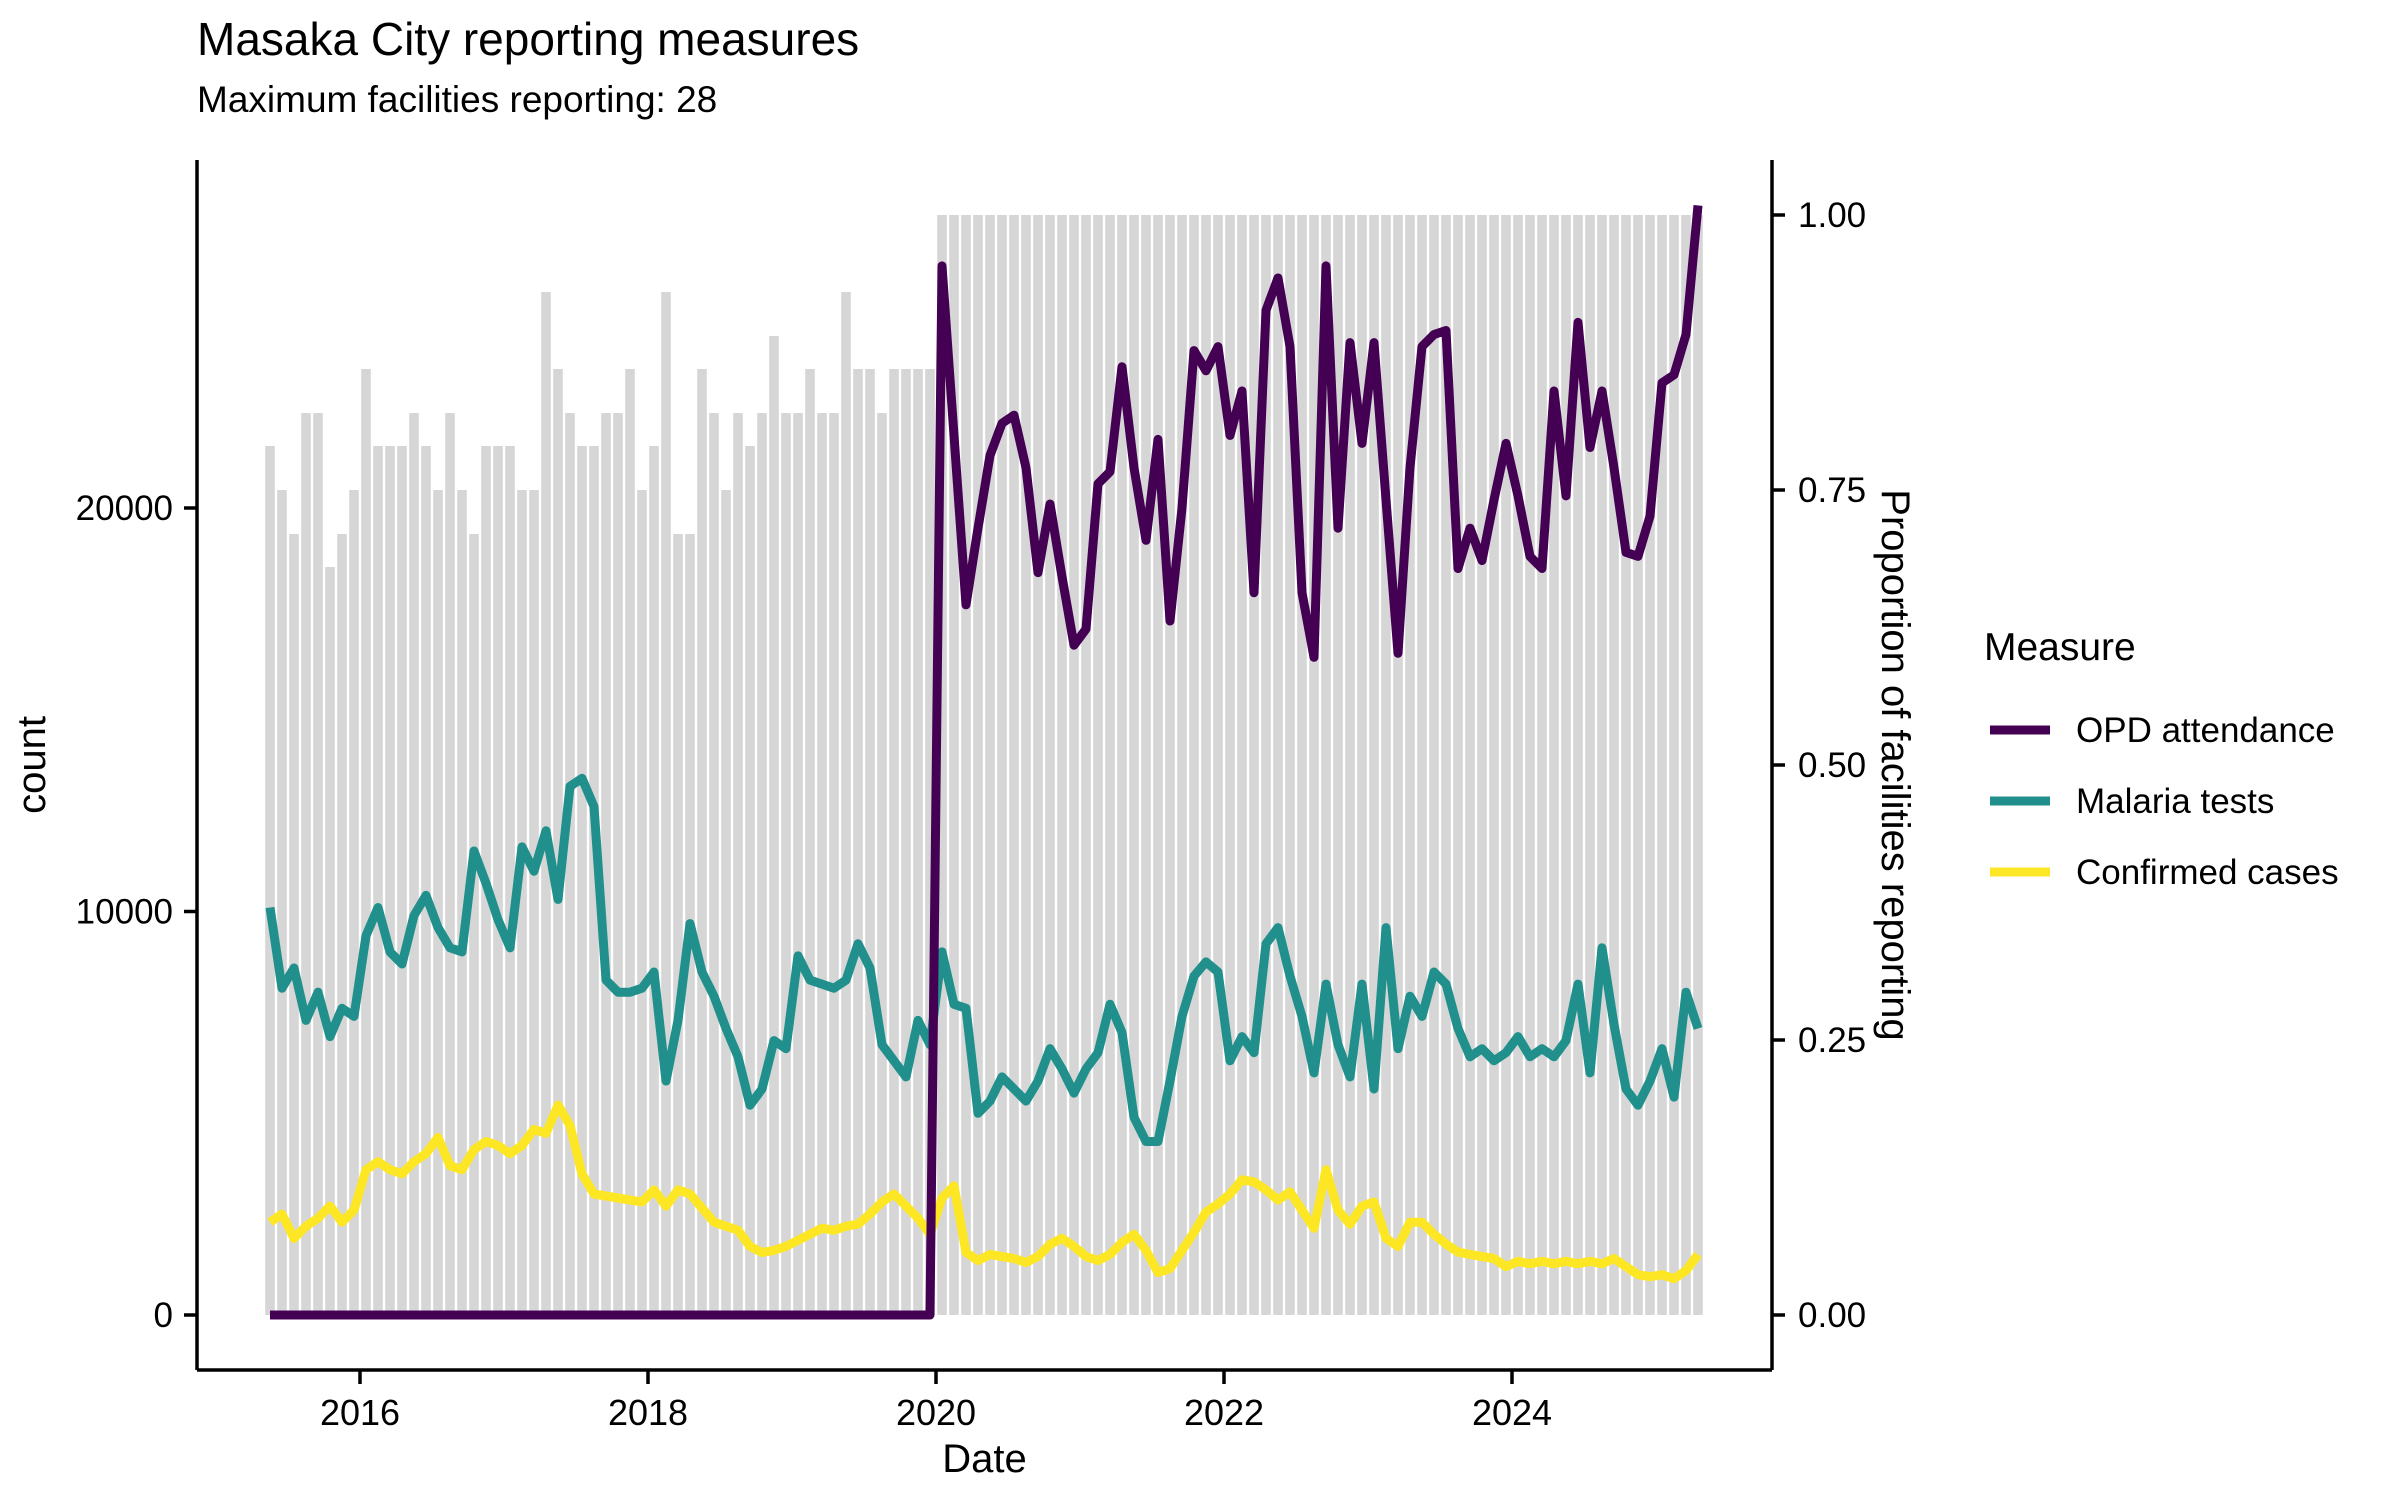 This screenshot has height=1500, width=2400. I want to click on y-left-tick-label: 10000, so click(124, 912).